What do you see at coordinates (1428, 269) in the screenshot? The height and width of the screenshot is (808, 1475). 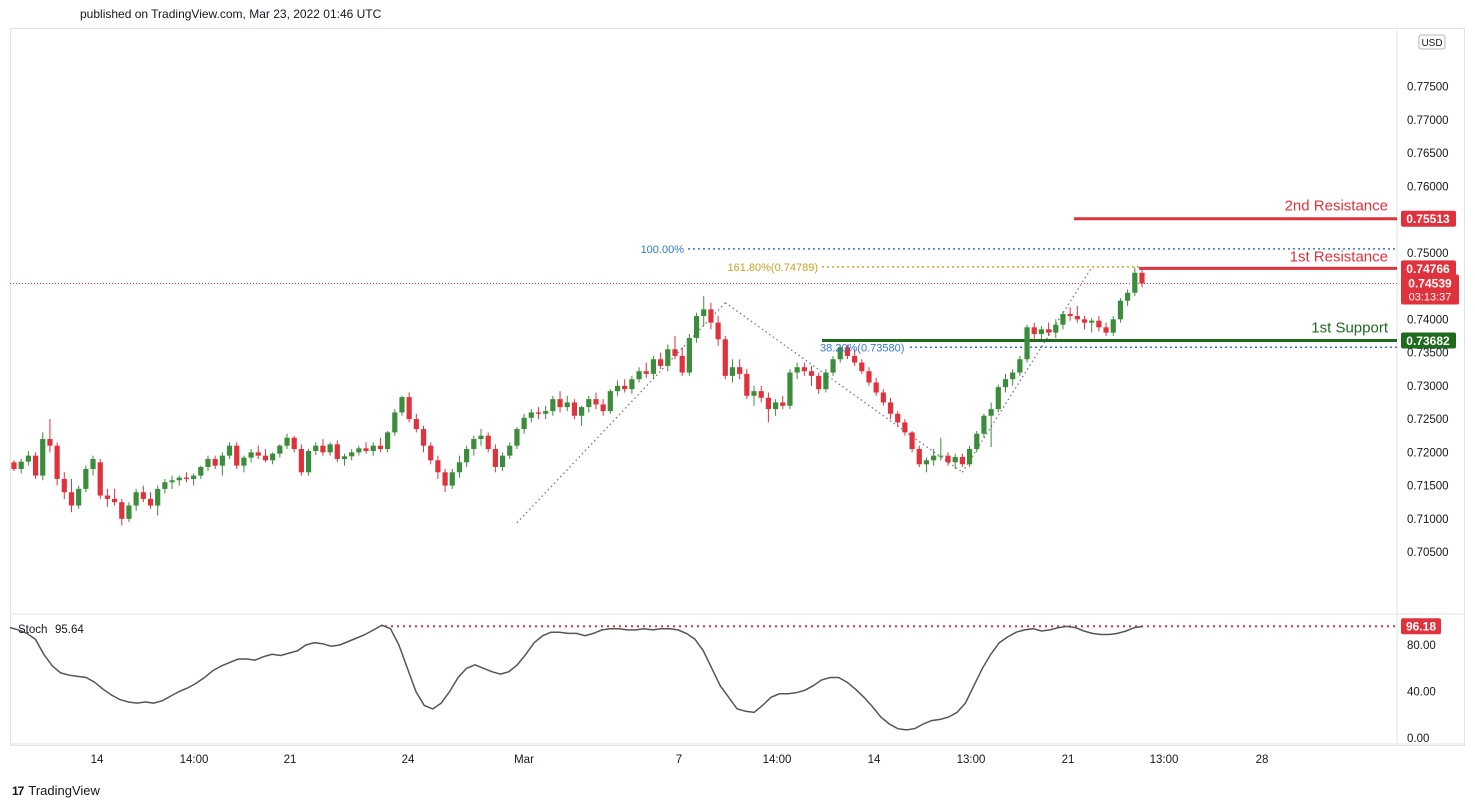 I see `price-tag-label: 0.74766` at bounding box center [1428, 269].